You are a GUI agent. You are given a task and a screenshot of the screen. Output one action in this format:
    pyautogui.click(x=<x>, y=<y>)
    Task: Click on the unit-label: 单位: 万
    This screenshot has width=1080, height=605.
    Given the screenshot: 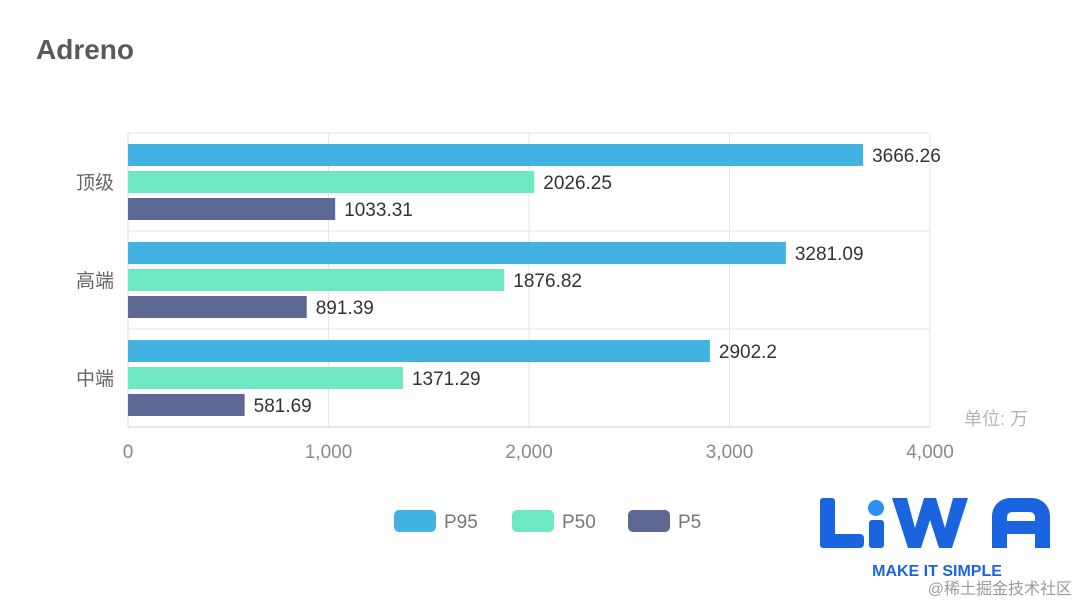 What is the action you would take?
    pyautogui.click(x=996, y=419)
    